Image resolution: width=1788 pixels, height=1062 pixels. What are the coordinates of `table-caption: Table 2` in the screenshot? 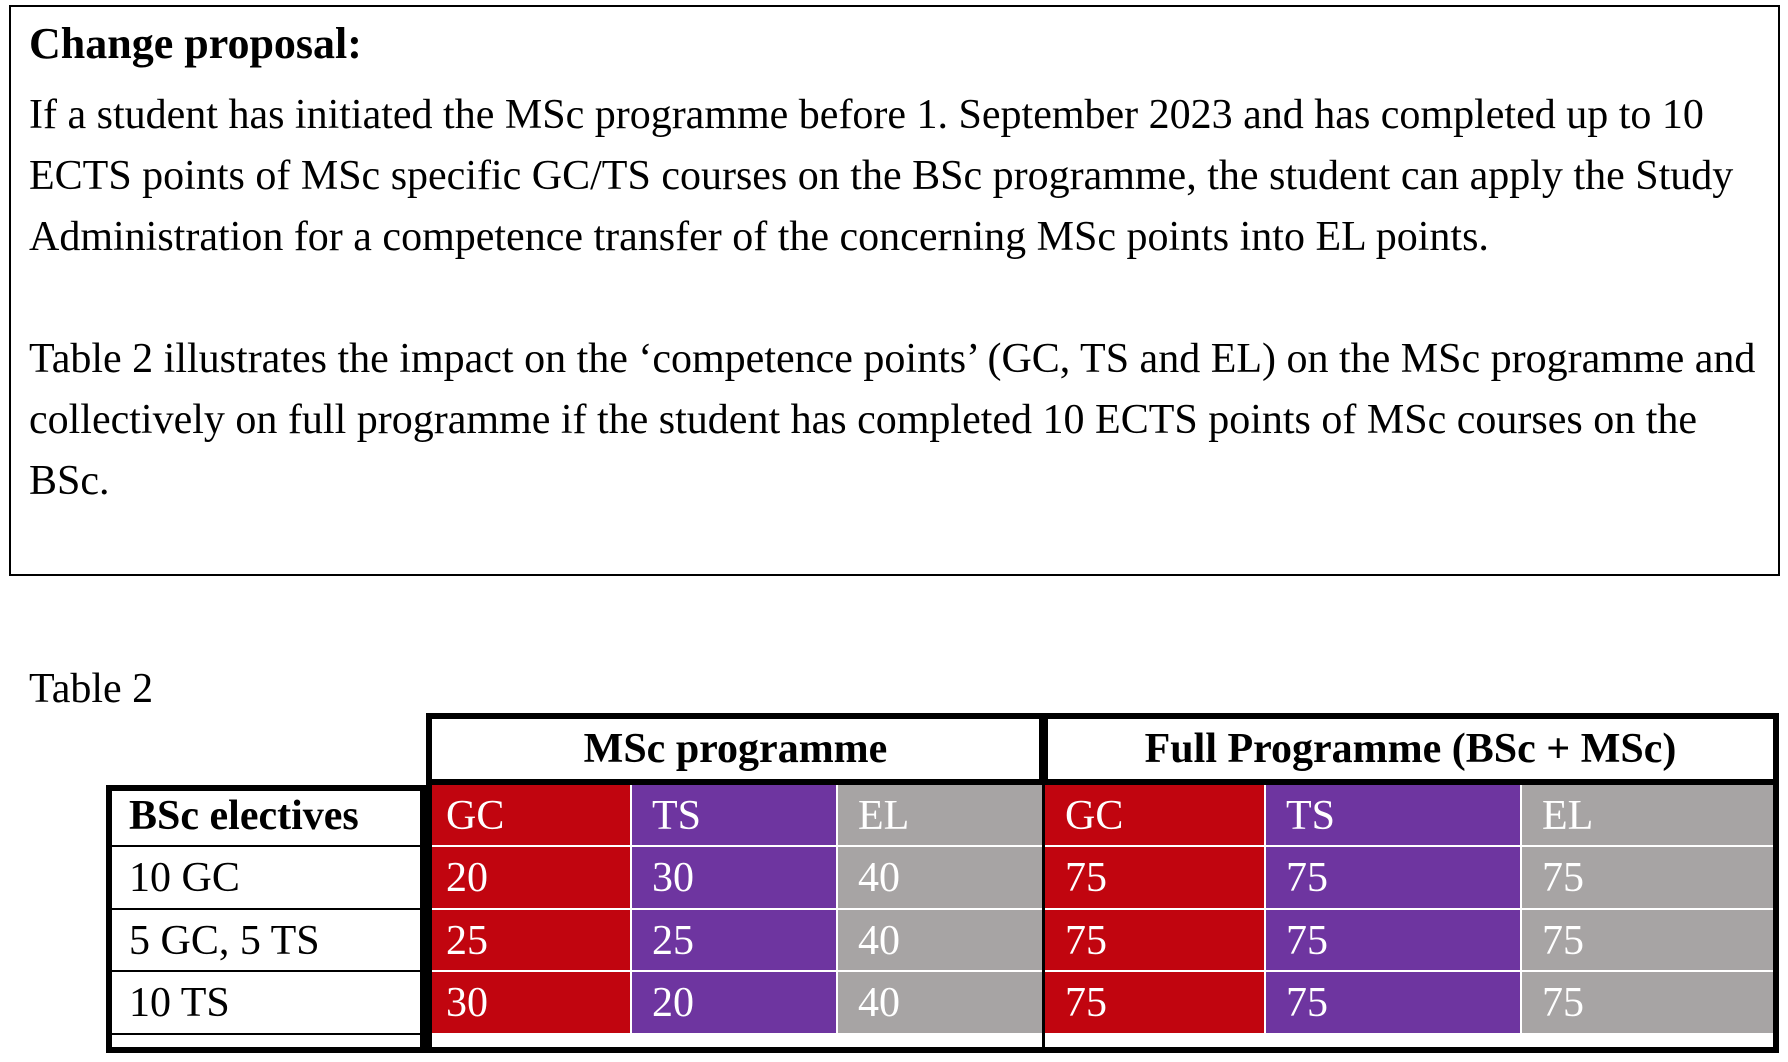 It's located at (91, 689).